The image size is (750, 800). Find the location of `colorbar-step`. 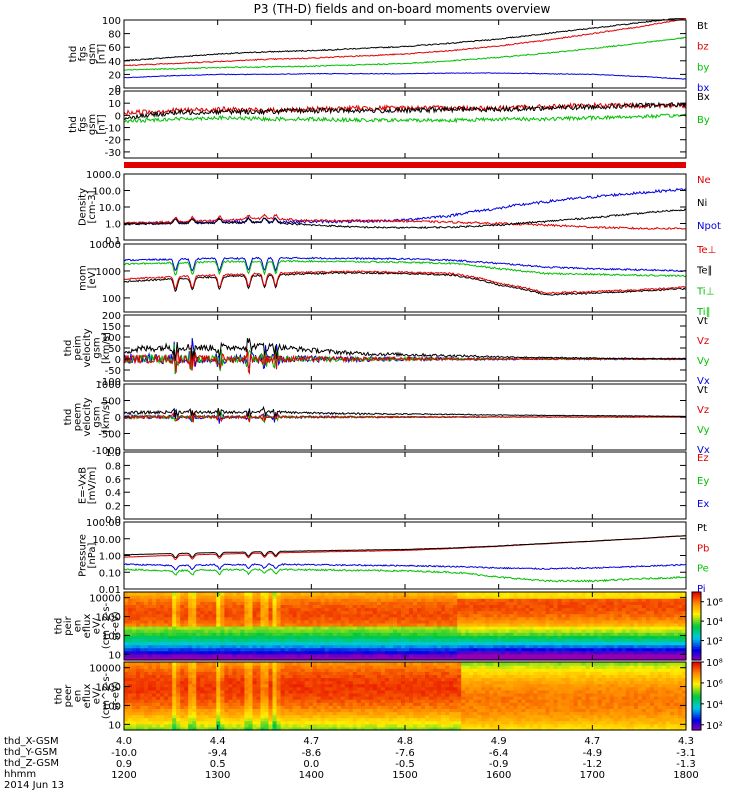

colorbar-step is located at coordinates (696, 607).